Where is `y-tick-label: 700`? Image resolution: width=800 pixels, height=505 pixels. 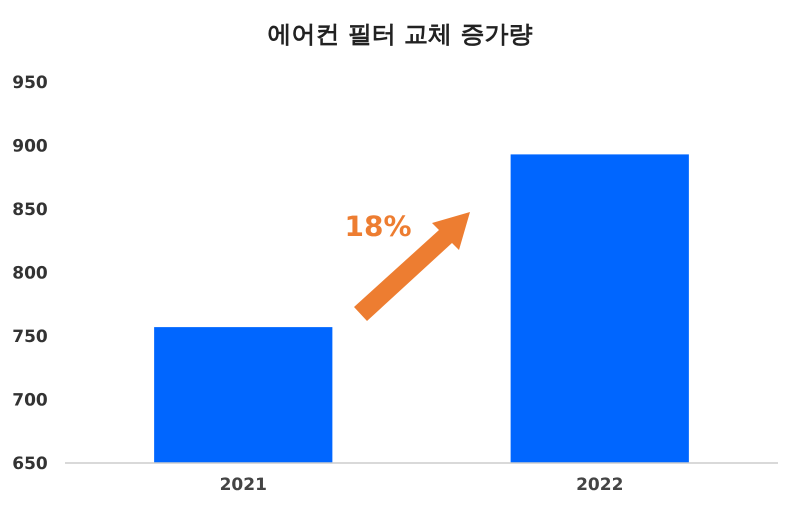 y-tick-label: 700 is located at coordinates (30, 400).